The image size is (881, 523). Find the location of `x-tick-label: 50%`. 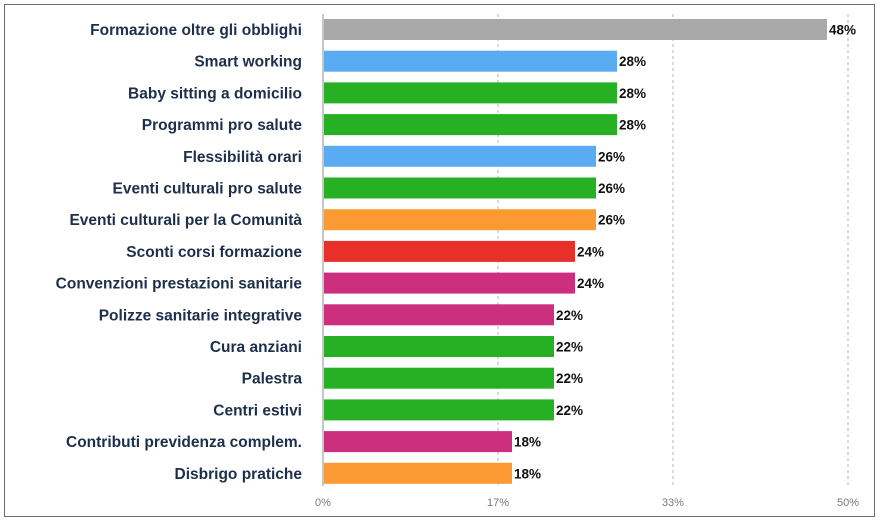

x-tick-label: 50% is located at coordinates (848, 503).